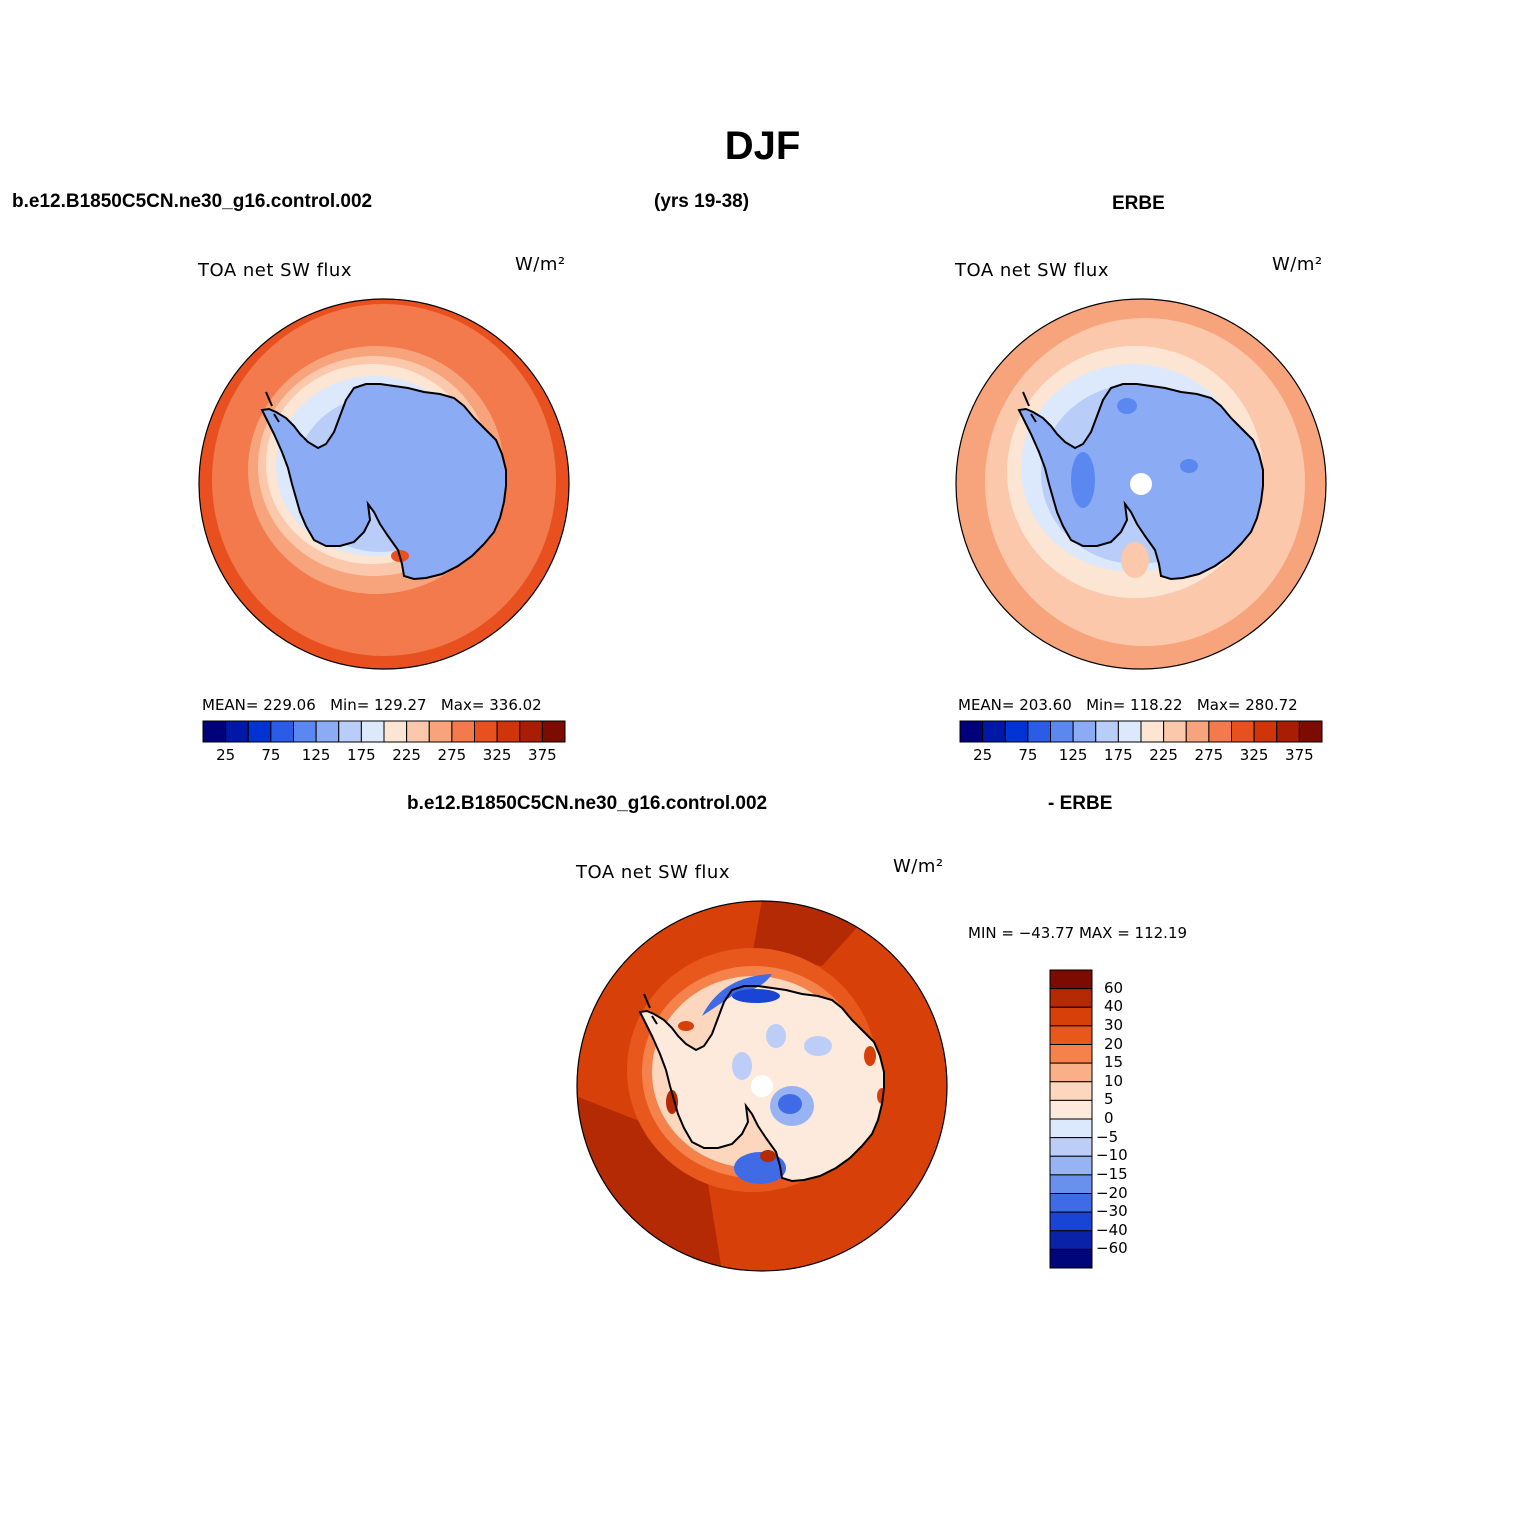 Image resolution: width=1525 pixels, height=1525 pixels. I want to click on diff-map-border, so click(762, 1086).